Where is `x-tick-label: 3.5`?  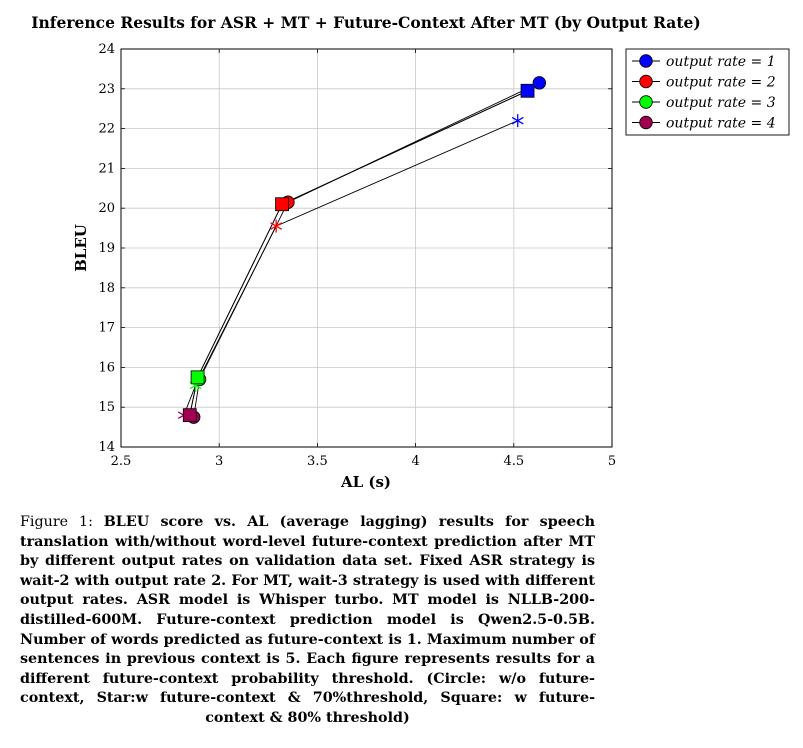
x-tick-label: 3.5 is located at coordinates (317, 461).